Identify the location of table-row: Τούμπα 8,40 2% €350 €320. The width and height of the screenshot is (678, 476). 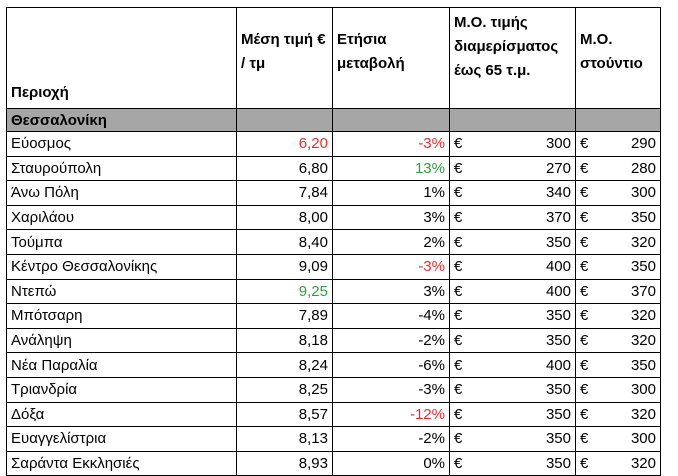
(333, 242).